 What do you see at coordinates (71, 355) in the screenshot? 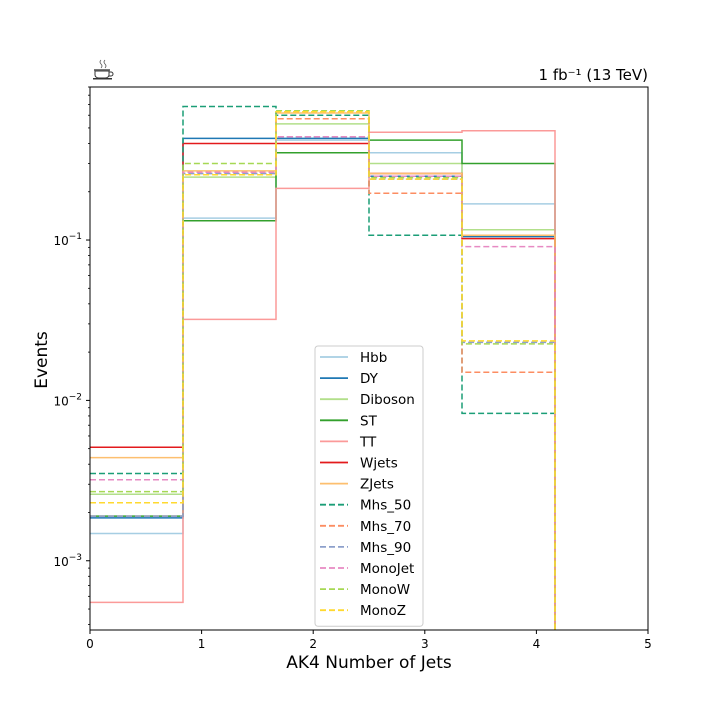
I see `y-axis: 10⁻³ 10⁻² 10⁻¹` at bounding box center [71, 355].